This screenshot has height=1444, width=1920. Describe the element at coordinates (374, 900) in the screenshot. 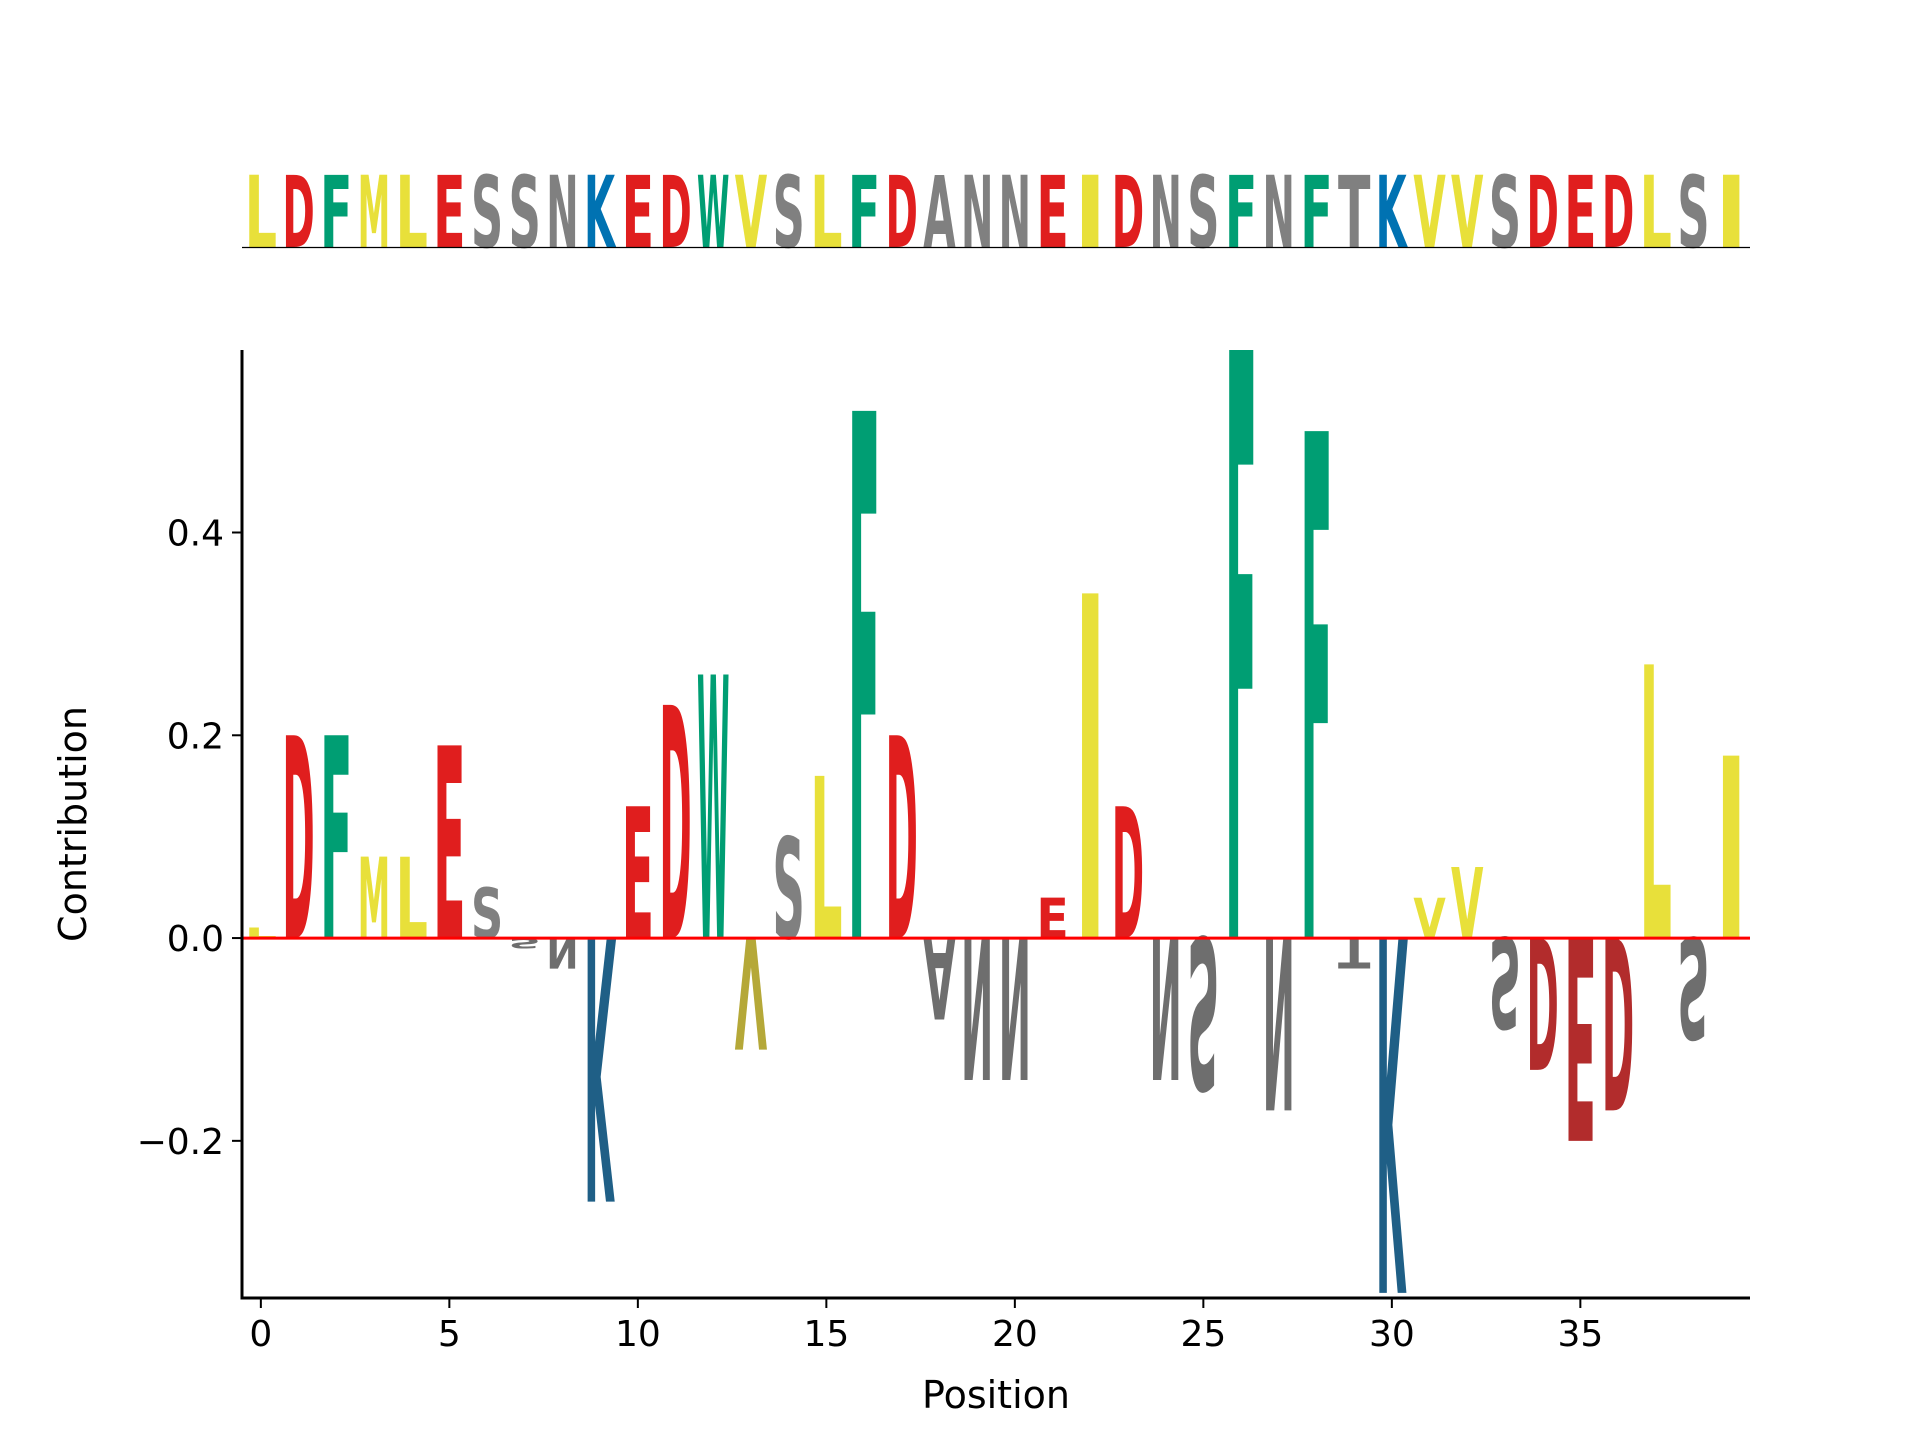

I see `contribution-letter: M` at that location.